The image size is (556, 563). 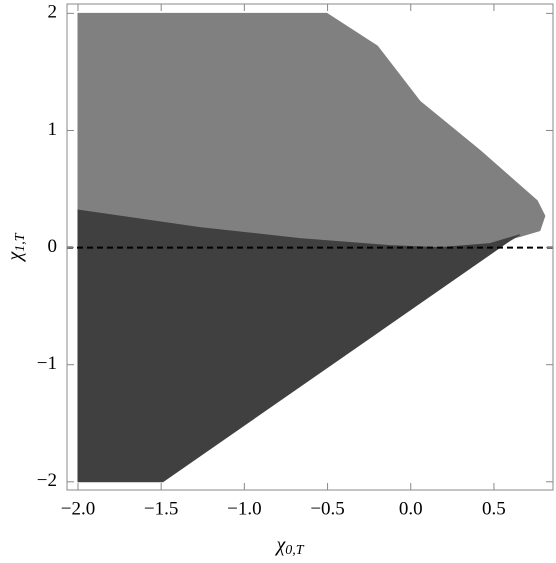 I want to click on x-tick-label: −2.0, so click(x=78, y=508).